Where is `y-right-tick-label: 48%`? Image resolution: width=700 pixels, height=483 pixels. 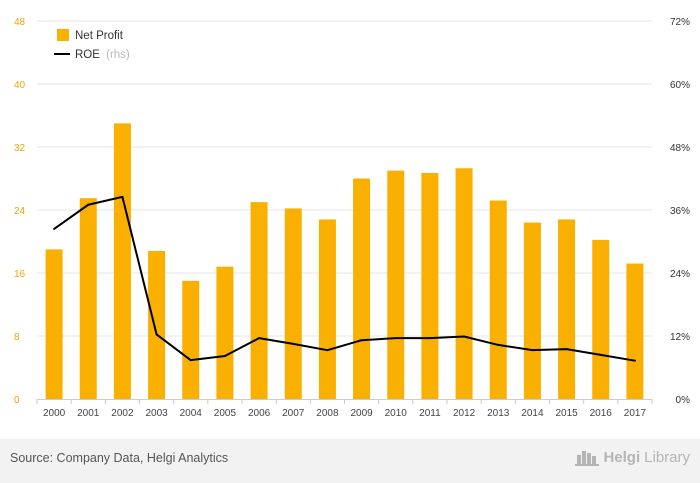
y-right-tick-label: 48% is located at coordinates (680, 148).